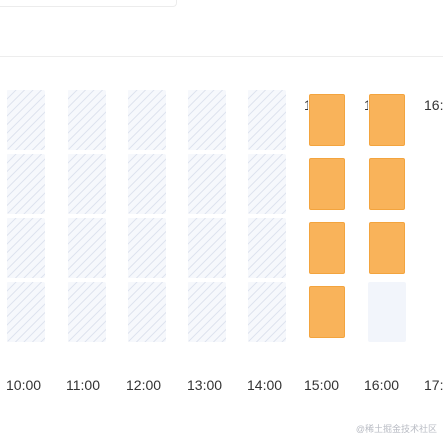 The image size is (443, 443). What do you see at coordinates (205, 385) in the screenshot?
I see `time-bottom-label: 13:00` at bounding box center [205, 385].